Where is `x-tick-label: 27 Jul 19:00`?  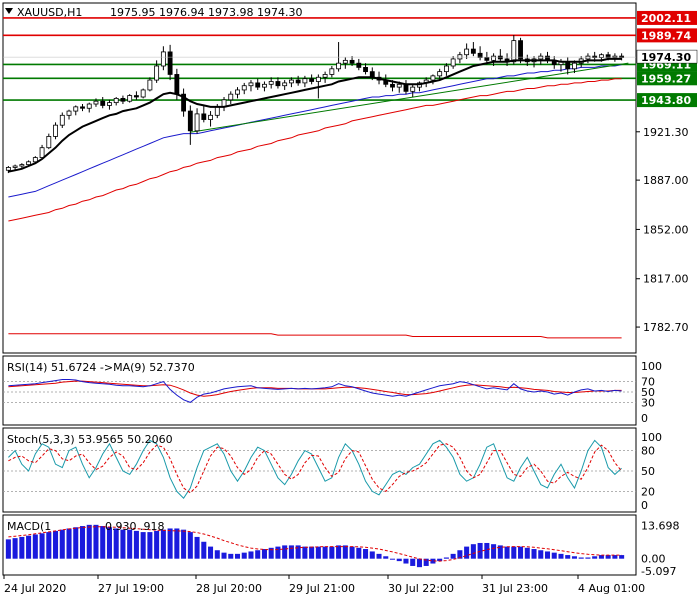 x-tick-label: 27 Jul 19:00 is located at coordinates (131, 588).